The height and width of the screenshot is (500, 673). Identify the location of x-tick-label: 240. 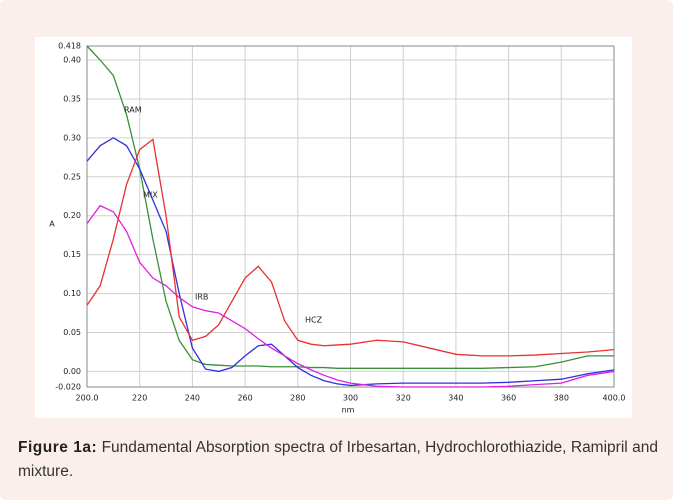
(192, 398).